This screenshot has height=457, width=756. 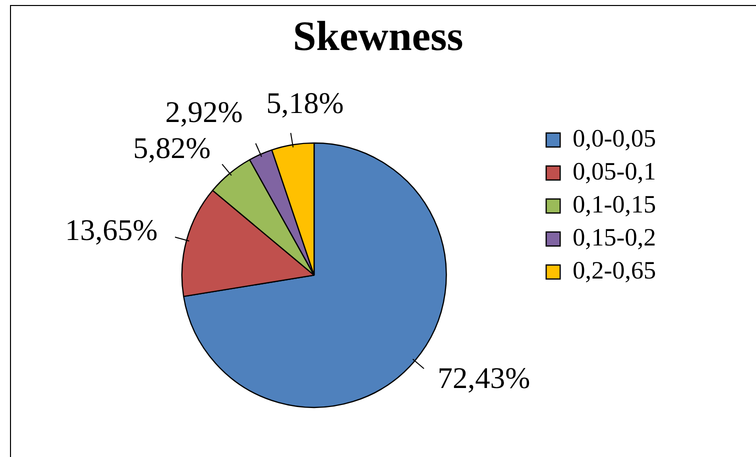 What do you see at coordinates (378, 37) in the screenshot?
I see `chart-title: Skewness` at bounding box center [378, 37].